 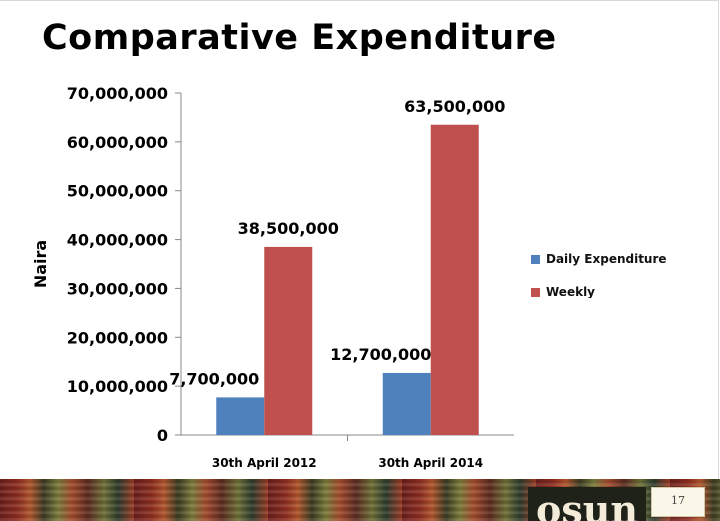 What do you see at coordinates (288, 228) in the screenshot?
I see `data-label: 38,500,000` at bounding box center [288, 228].